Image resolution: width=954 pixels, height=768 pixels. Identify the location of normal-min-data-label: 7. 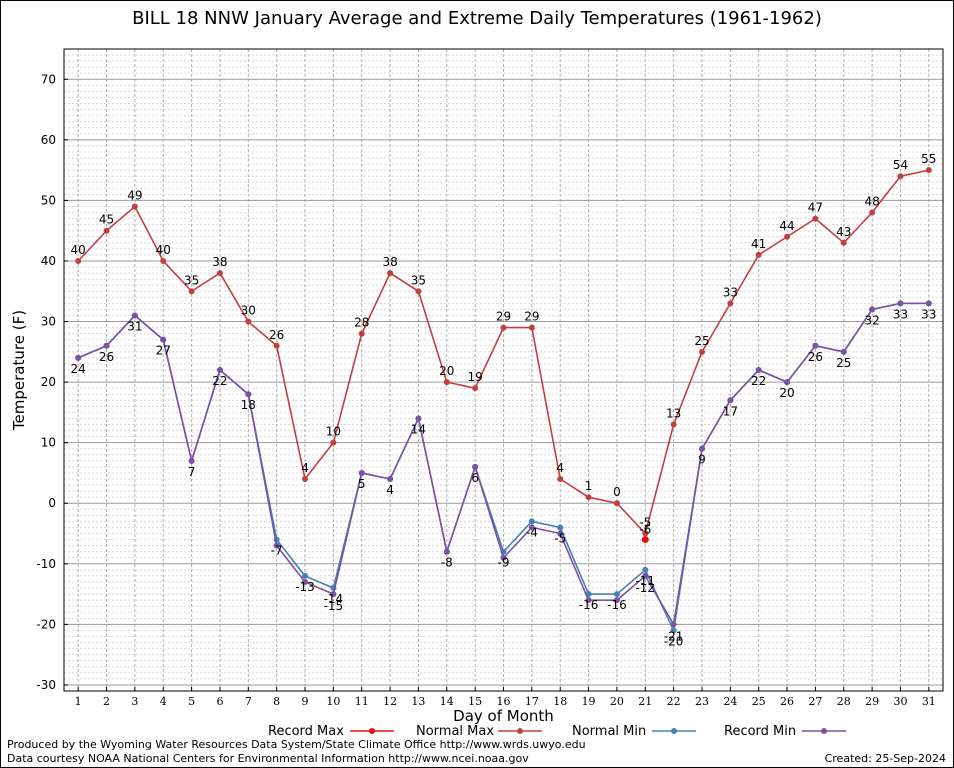
(192, 472).